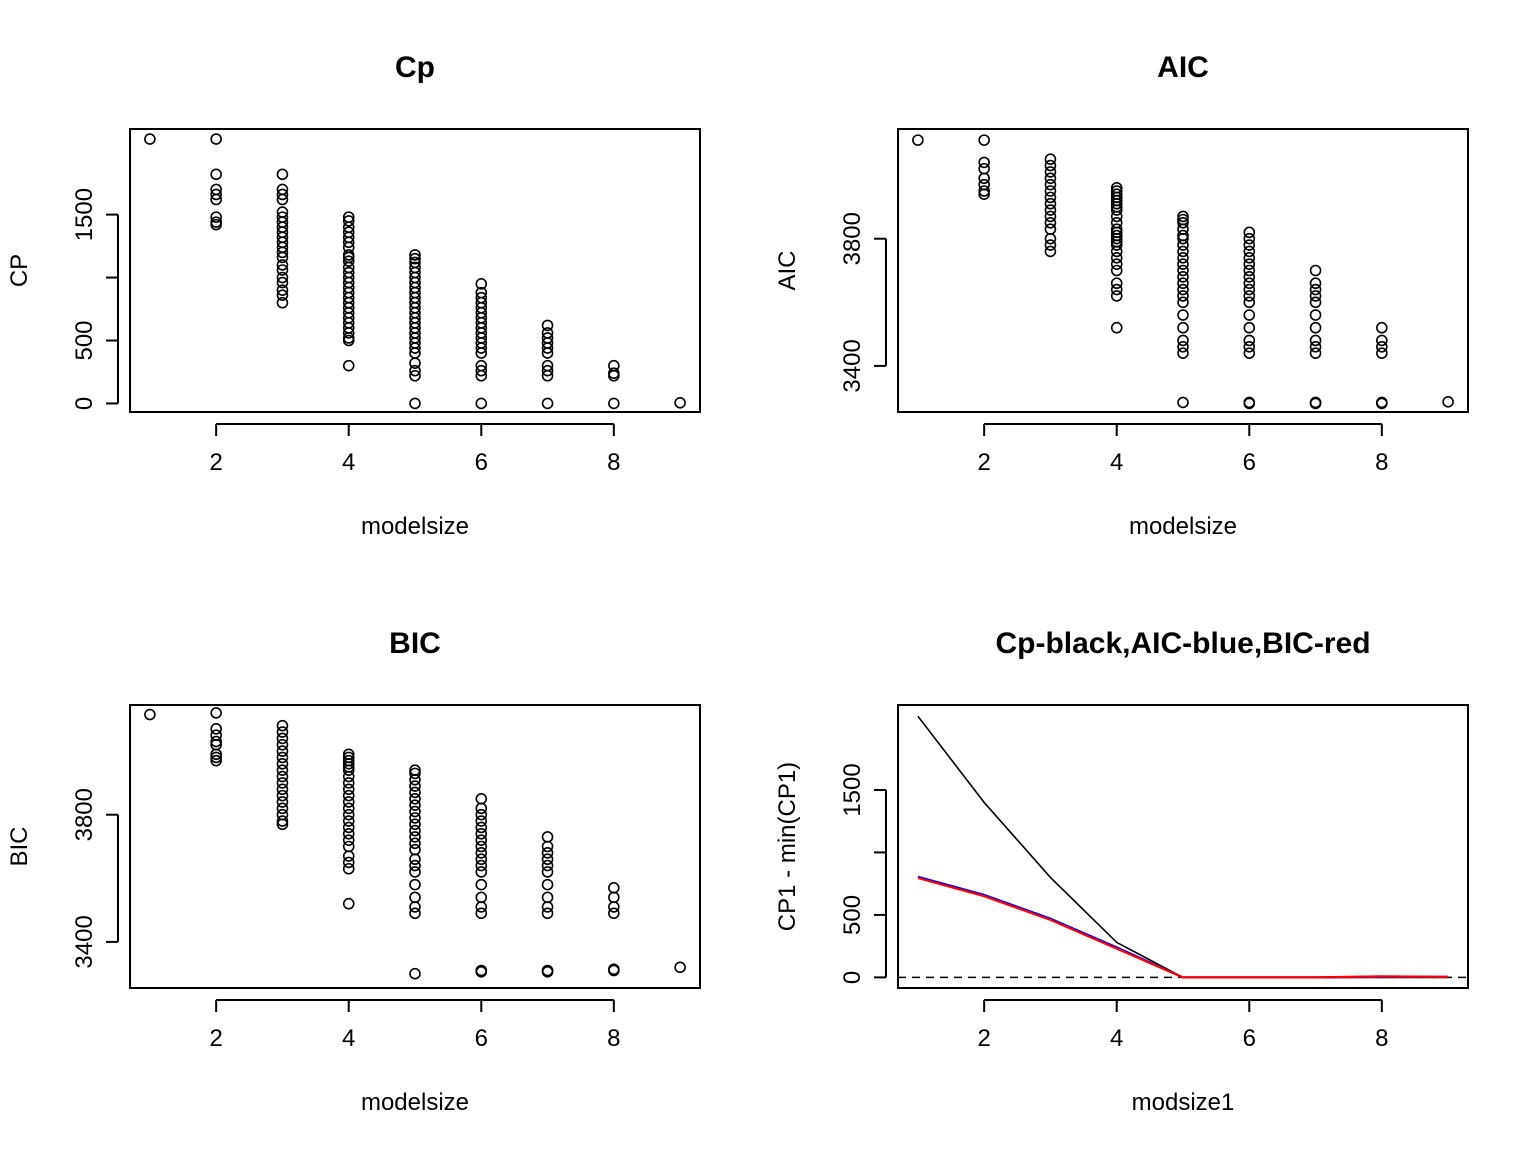  What do you see at coordinates (852, 238) in the screenshot?
I see `y-tick-label: 3800` at bounding box center [852, 238].